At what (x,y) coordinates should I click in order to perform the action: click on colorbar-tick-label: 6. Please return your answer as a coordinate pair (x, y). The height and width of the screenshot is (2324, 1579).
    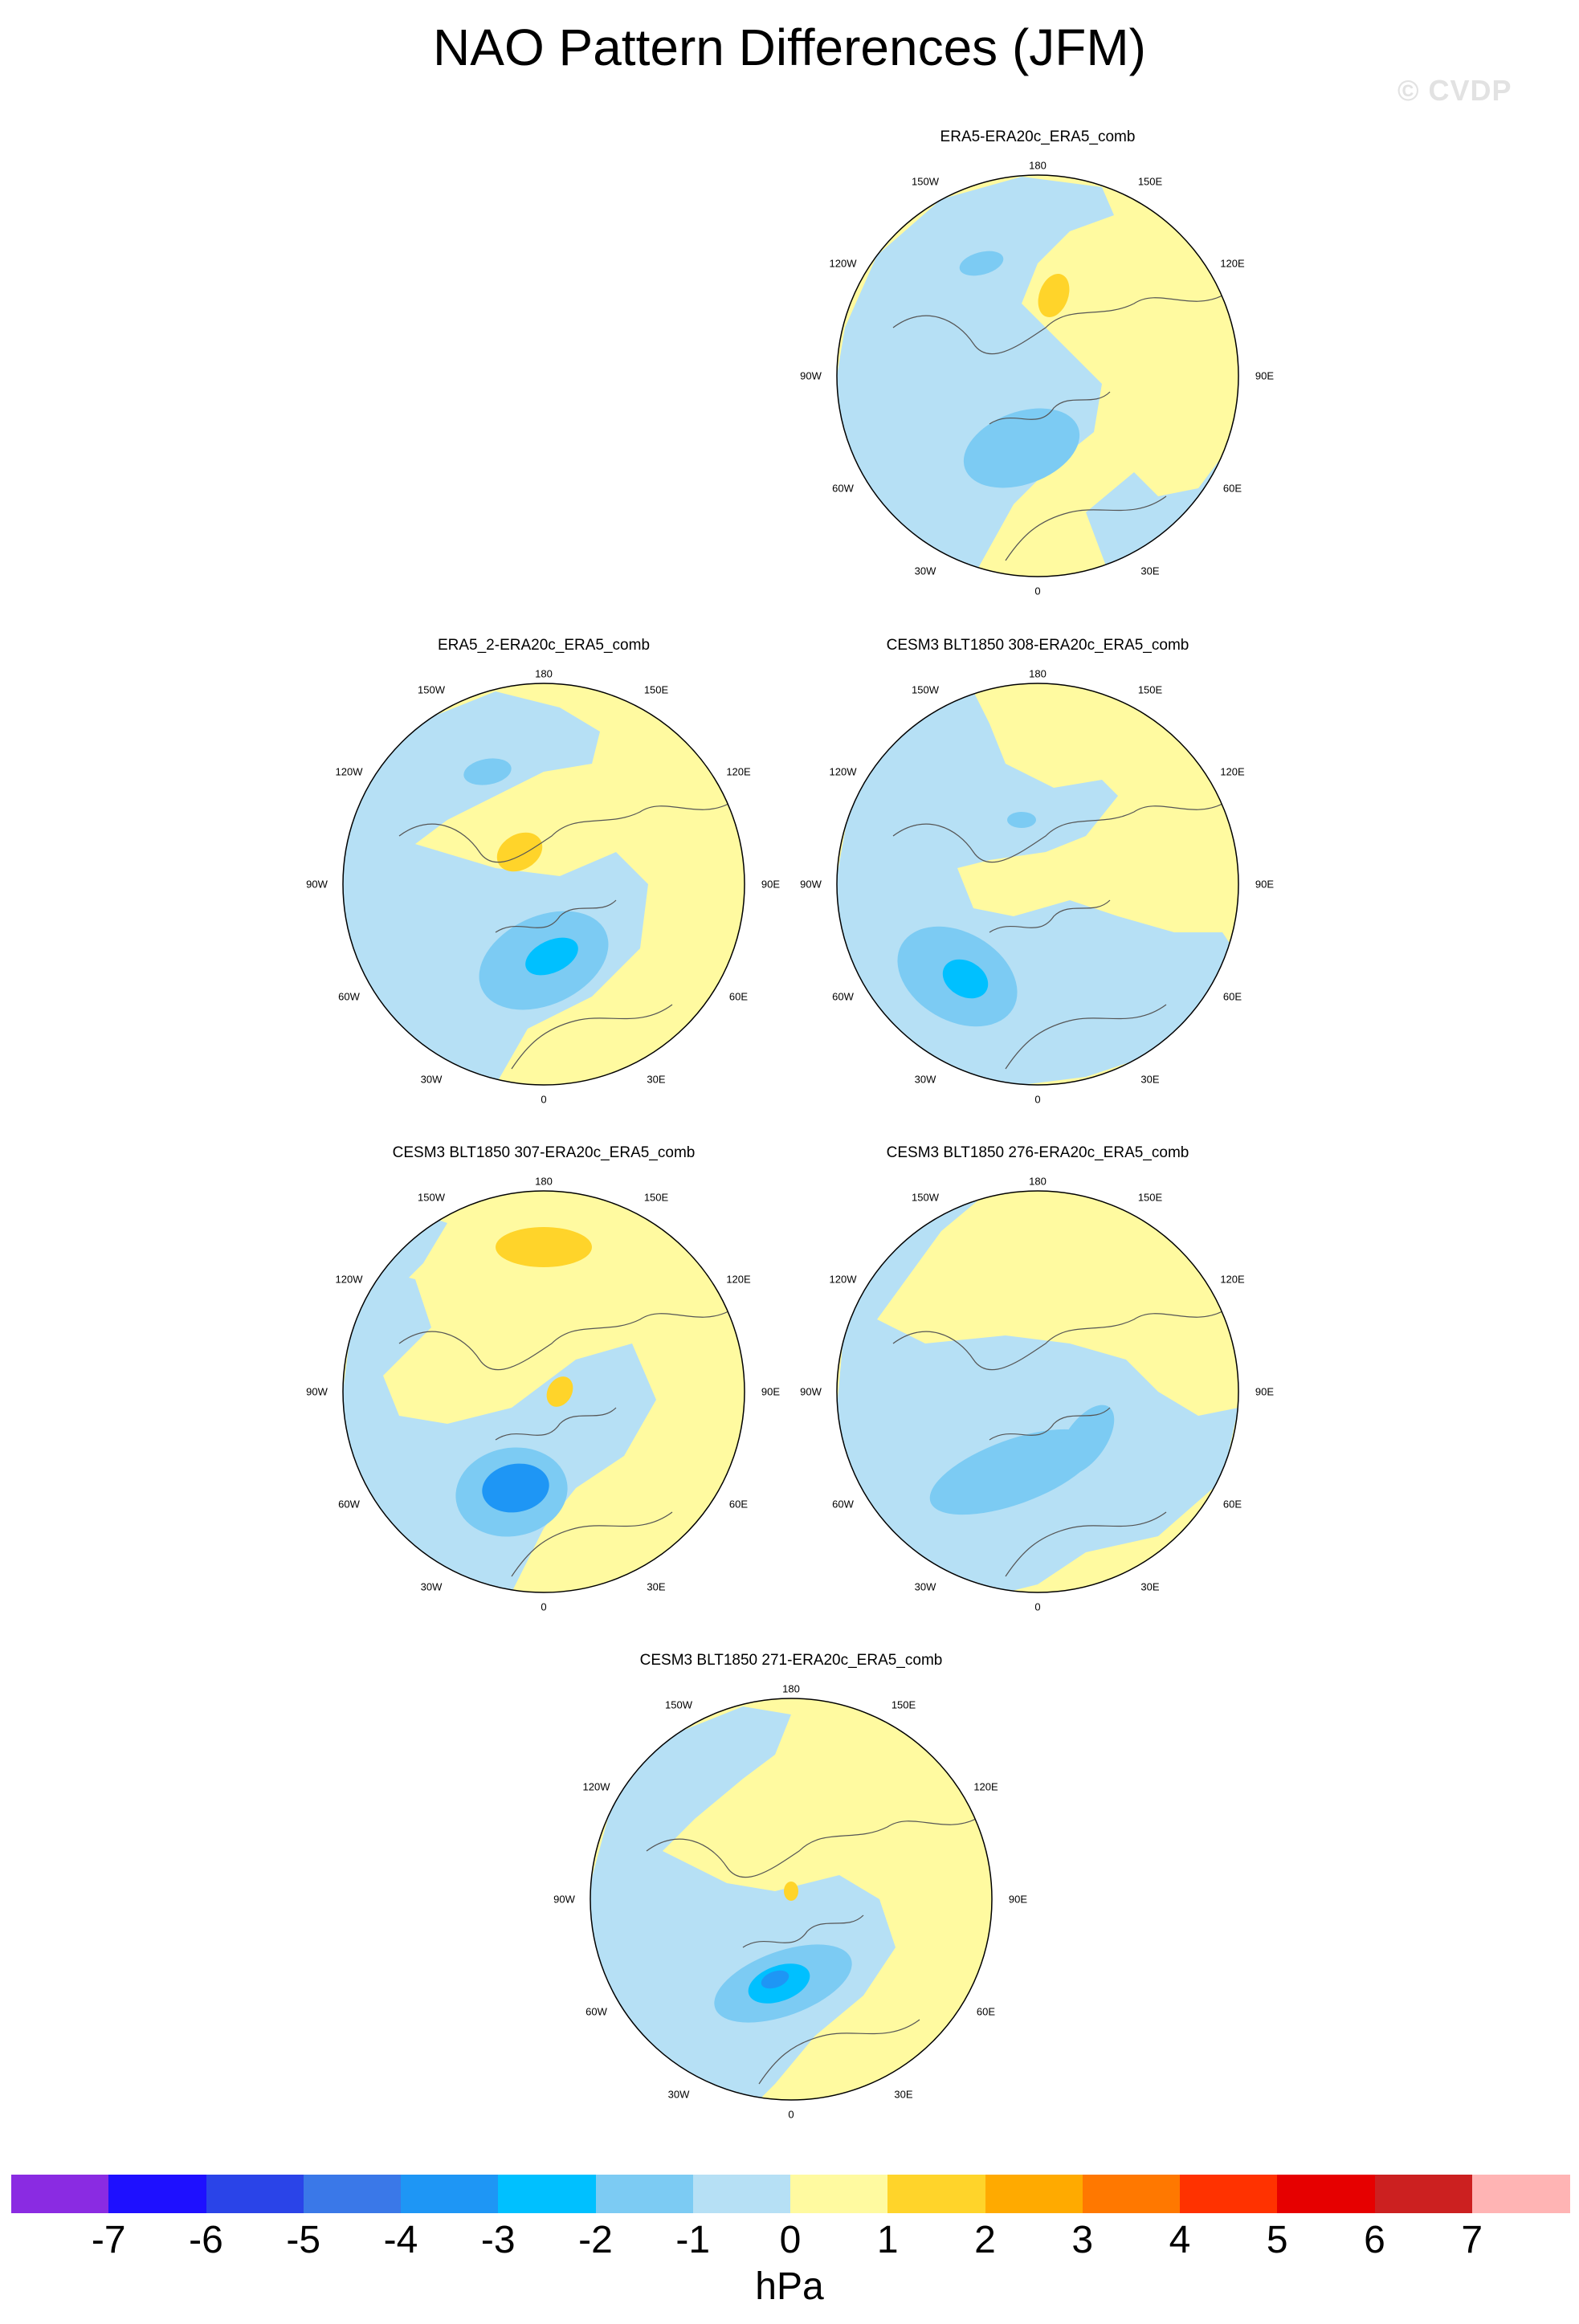
    Looking at the image, I should click on (1374, 2240).